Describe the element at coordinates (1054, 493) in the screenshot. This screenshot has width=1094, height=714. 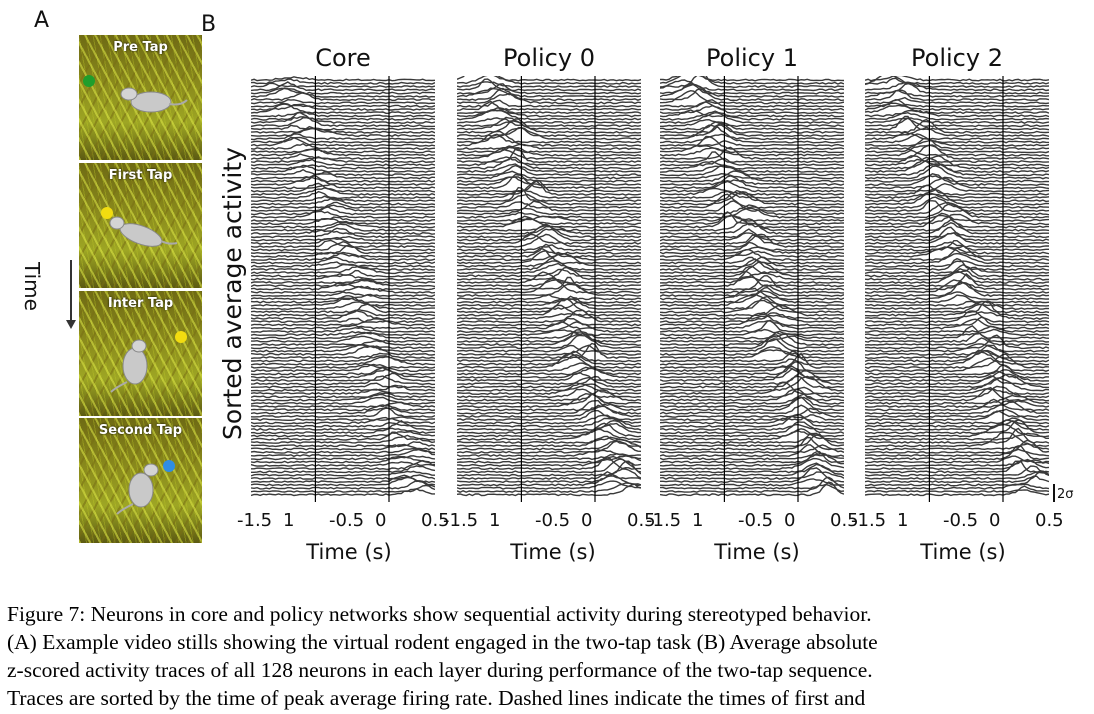
I see `scale-bar` at that location.